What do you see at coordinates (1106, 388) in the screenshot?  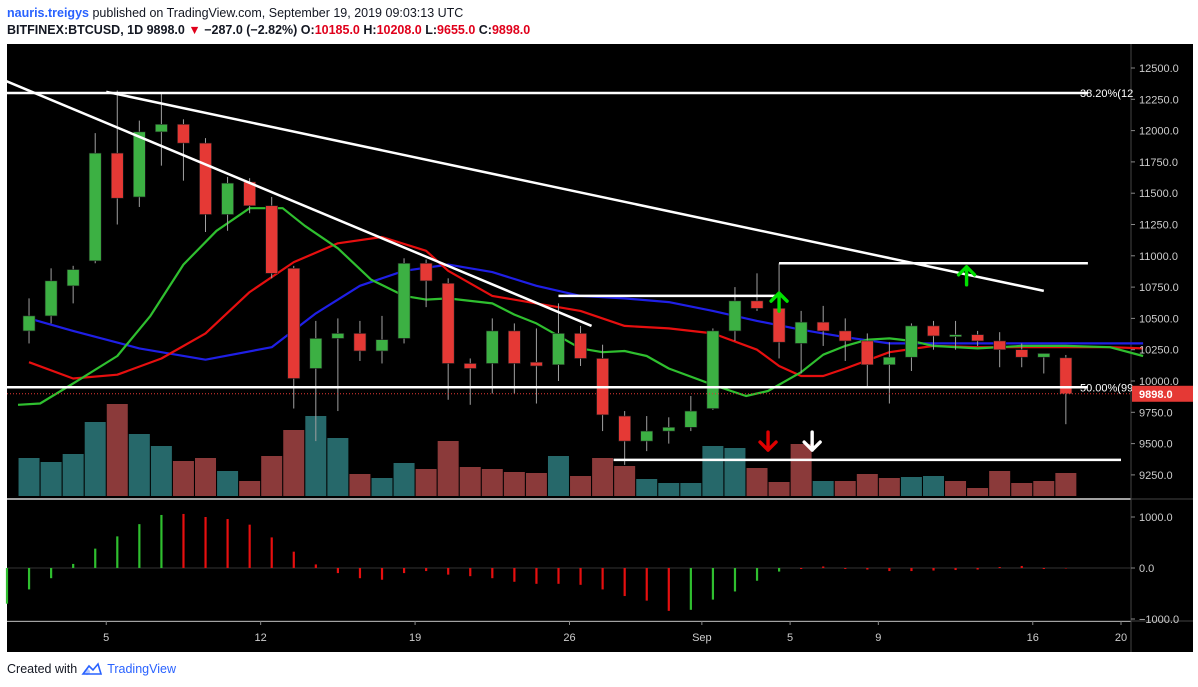 I see `fib-level-label: 50.00%(99` at bounding box center [1106, 388].